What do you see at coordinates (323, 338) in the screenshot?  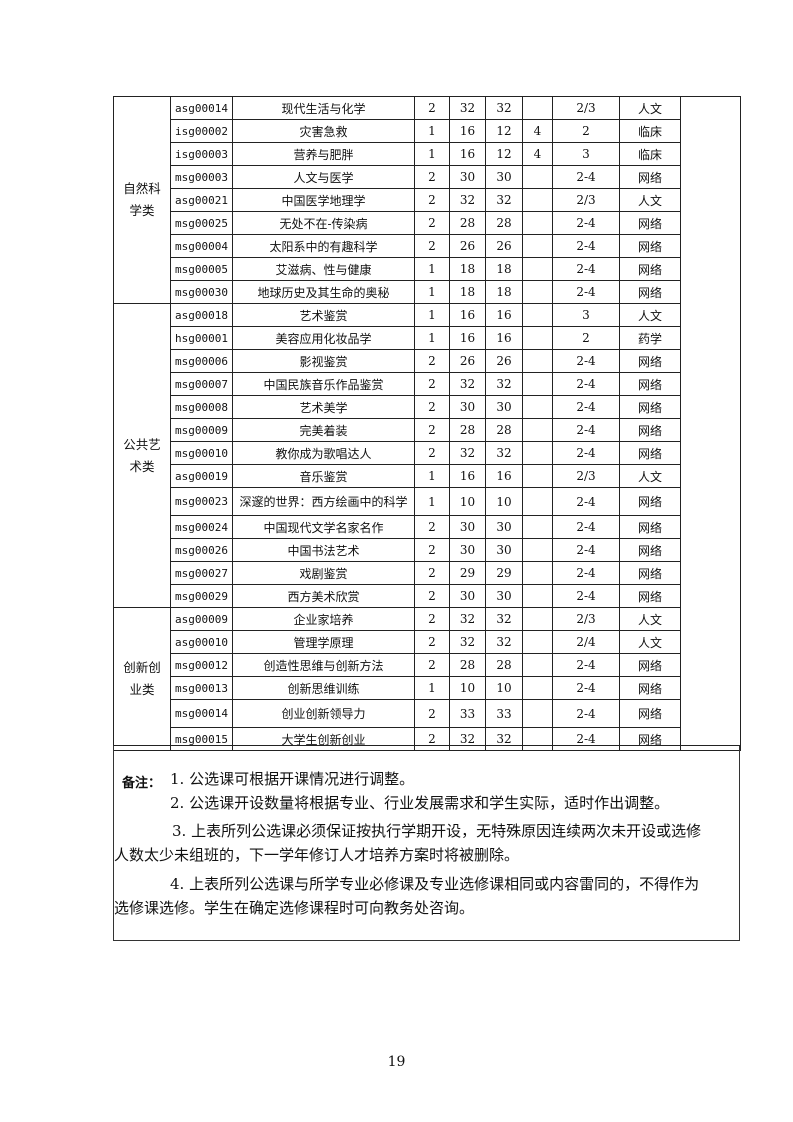 I see `name-cell: 美容应用化妆品学` at bounding box center [323, 338].